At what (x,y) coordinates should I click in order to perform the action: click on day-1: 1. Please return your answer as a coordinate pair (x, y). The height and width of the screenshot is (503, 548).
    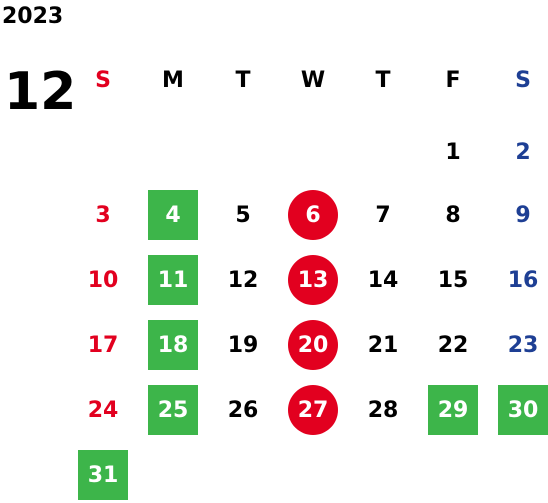
    Looking at the image, I should click on (453, 152).